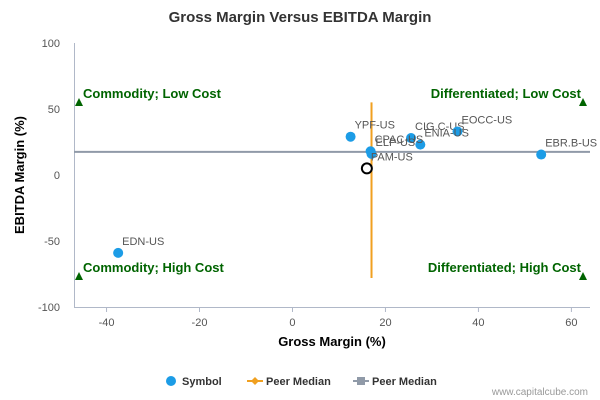 This screenshot has height=400, width=600. Describe the element at coordinates (332, 341) in the screenshot. I see `x-axis-title: Gross Margin (%)` at that location.